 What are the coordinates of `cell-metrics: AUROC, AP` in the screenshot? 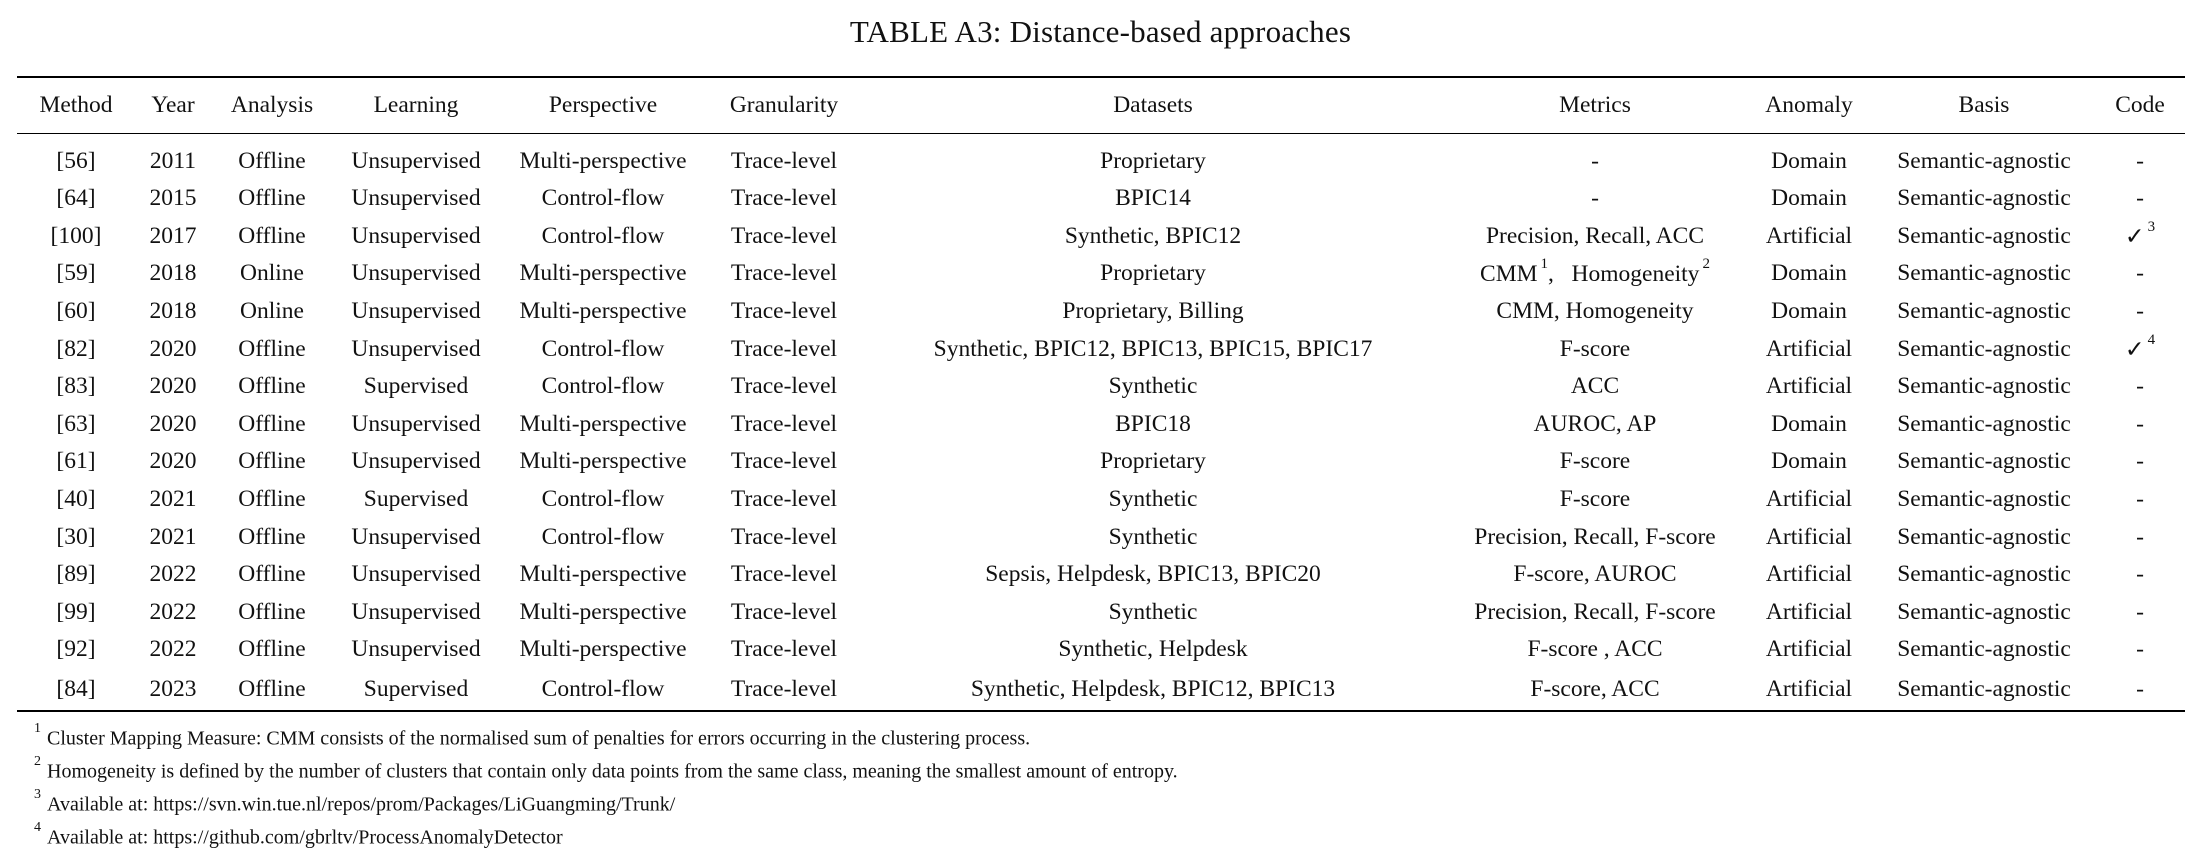 It's located at (1595, 423).